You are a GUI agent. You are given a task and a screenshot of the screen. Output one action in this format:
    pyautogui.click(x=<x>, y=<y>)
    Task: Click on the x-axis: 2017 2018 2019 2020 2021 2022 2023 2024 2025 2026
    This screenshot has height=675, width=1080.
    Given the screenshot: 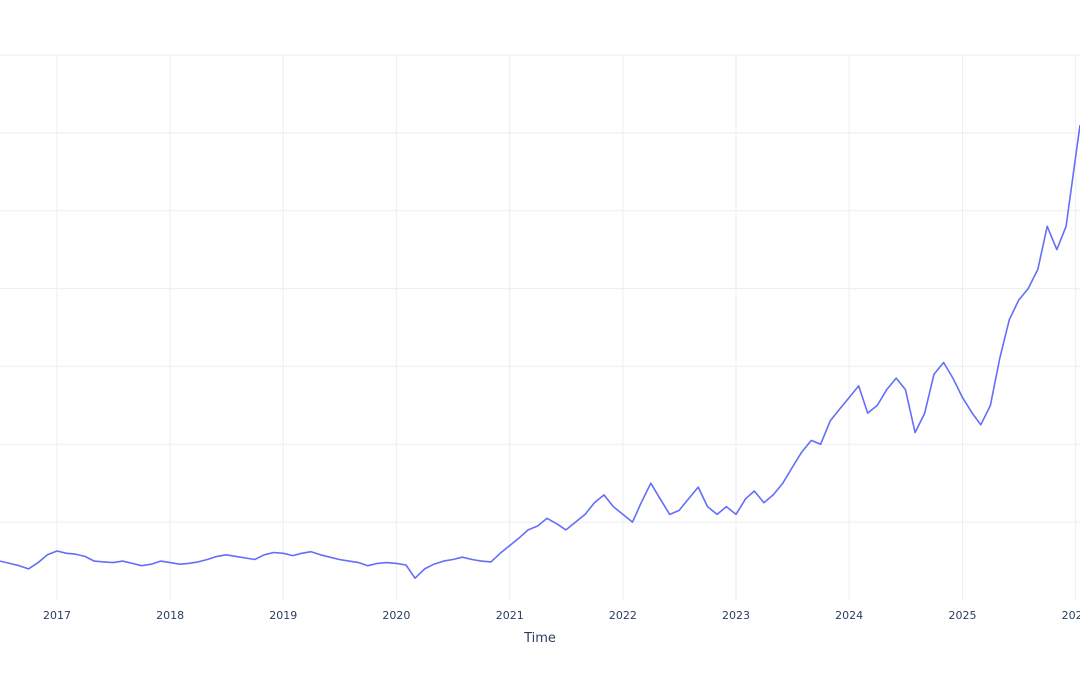 What is the action you would take?
    pyautogui.click(x=561, y=615)
    